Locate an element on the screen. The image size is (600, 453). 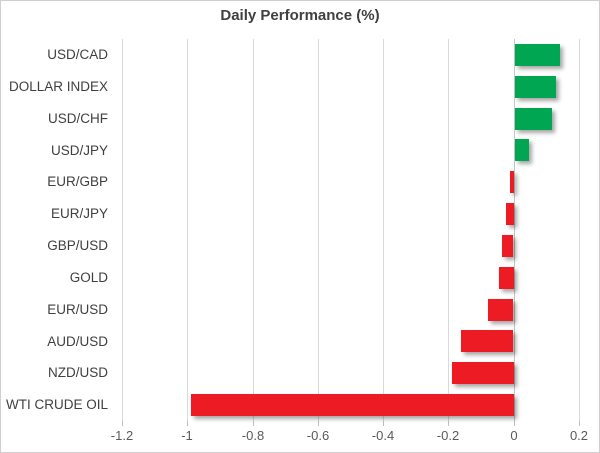
bar-eur-gbp is located at coordinates (512, 182).